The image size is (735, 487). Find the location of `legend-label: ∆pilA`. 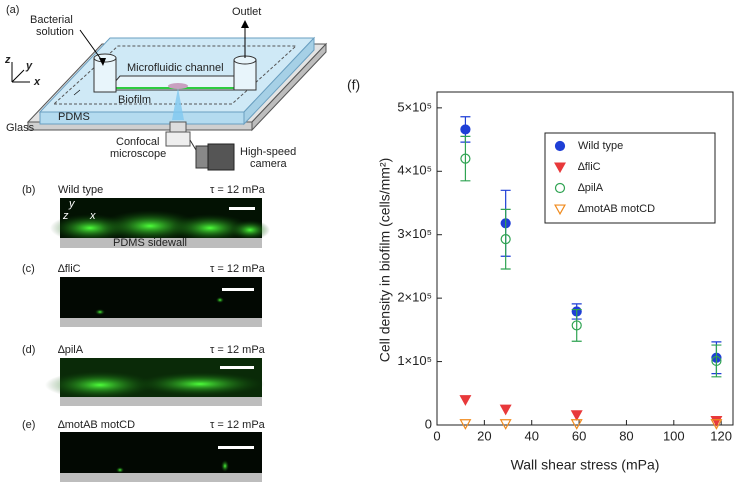

legend-label: ∆pilA is located at coordinates (591, 188).